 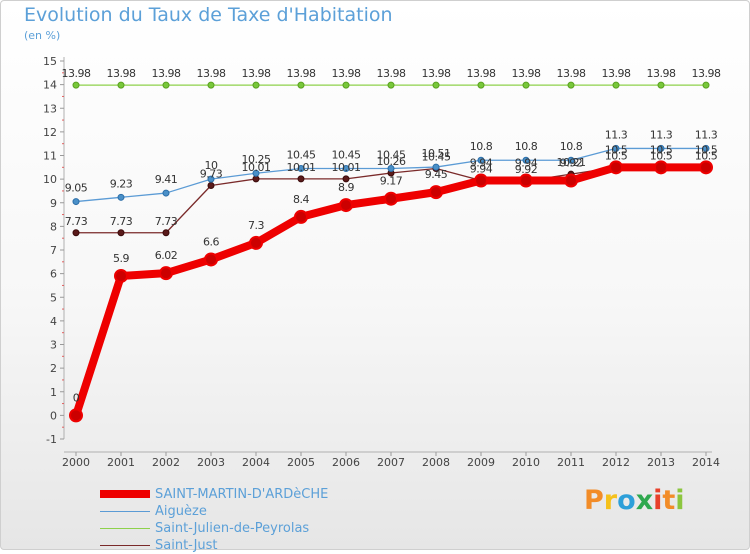 I want to click on data-label: 9.05, so click(x=76, y=188).